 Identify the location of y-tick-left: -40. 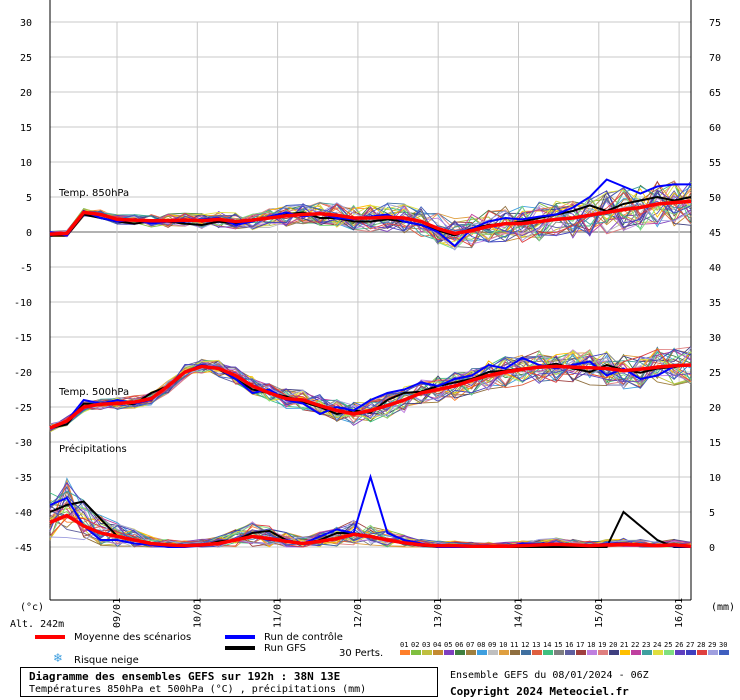
(23, 513).